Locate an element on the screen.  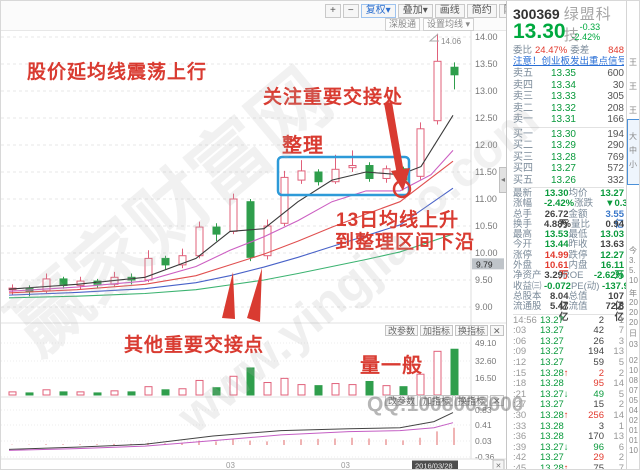
tick-row: :36 13.28 170 13 is located at coordinates (568, 437).